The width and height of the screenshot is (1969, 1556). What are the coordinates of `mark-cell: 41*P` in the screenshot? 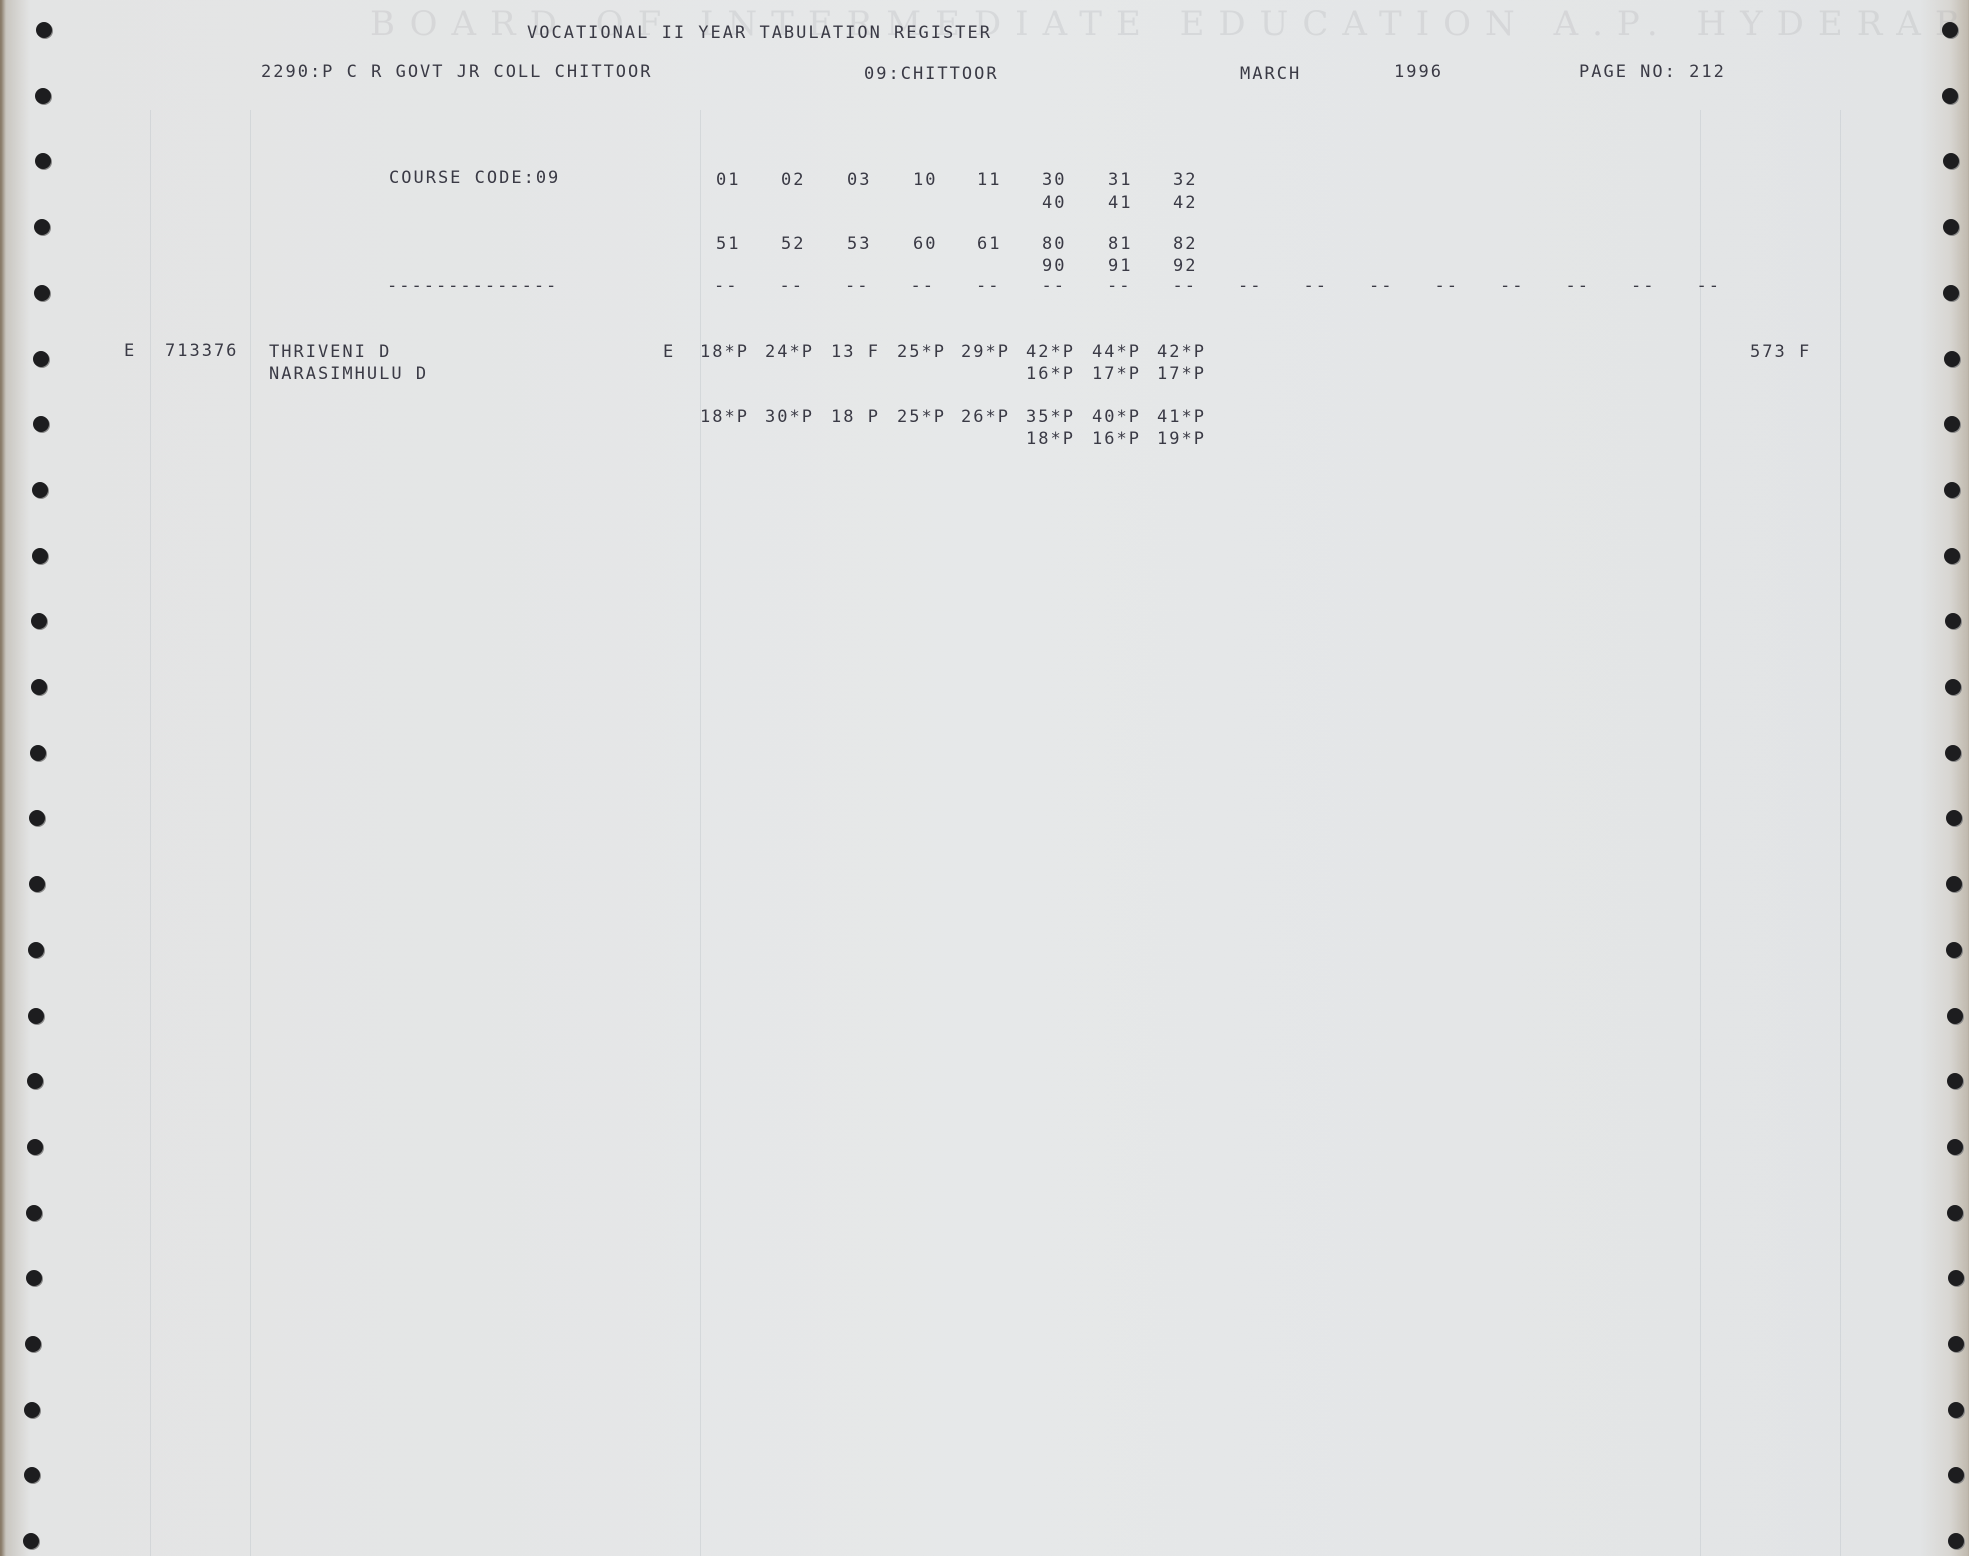 It's located at (1181, 417).